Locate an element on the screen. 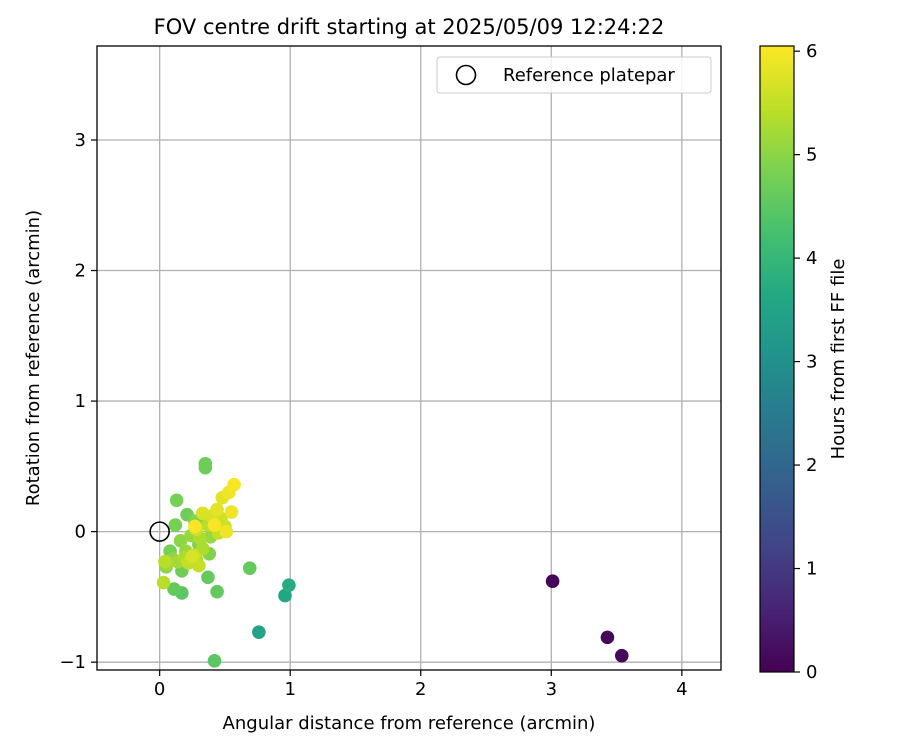 The image size is (900, 750). x-axis-ticks: 0 1 2 3 4 is located at coordinates (421, 685).